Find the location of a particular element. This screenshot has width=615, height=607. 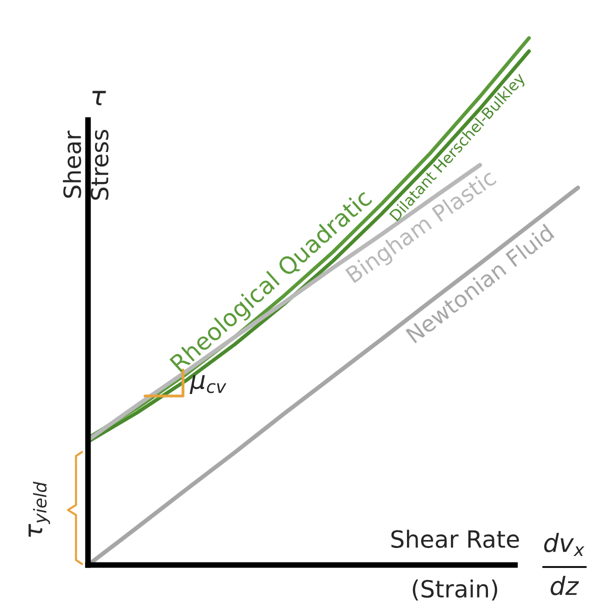

y-axis-title: Shear Stress is located at coordinates (85, 165).